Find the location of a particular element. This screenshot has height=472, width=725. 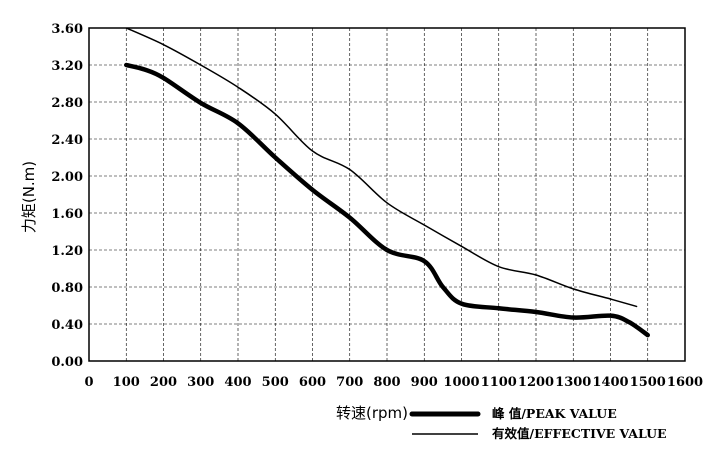

y-axis-label: 力矩(N.m) is located at coordinates (29, 197).